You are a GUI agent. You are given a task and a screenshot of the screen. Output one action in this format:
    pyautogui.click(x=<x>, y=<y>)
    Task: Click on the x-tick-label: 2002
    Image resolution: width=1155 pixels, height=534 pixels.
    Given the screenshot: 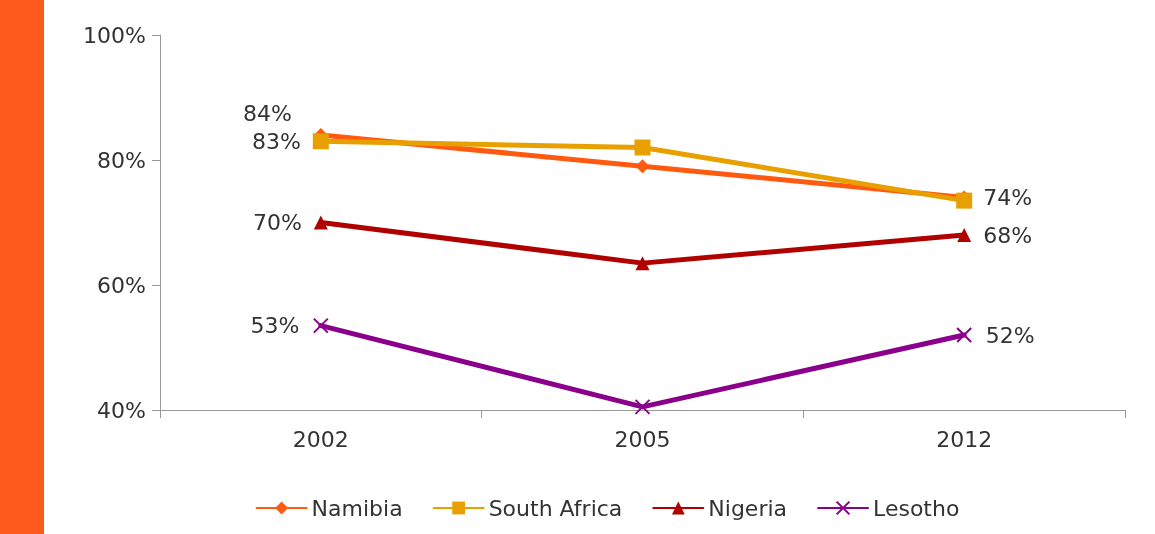 What is the action you would take?
    pyautogui.click(x=320, y=439)
    